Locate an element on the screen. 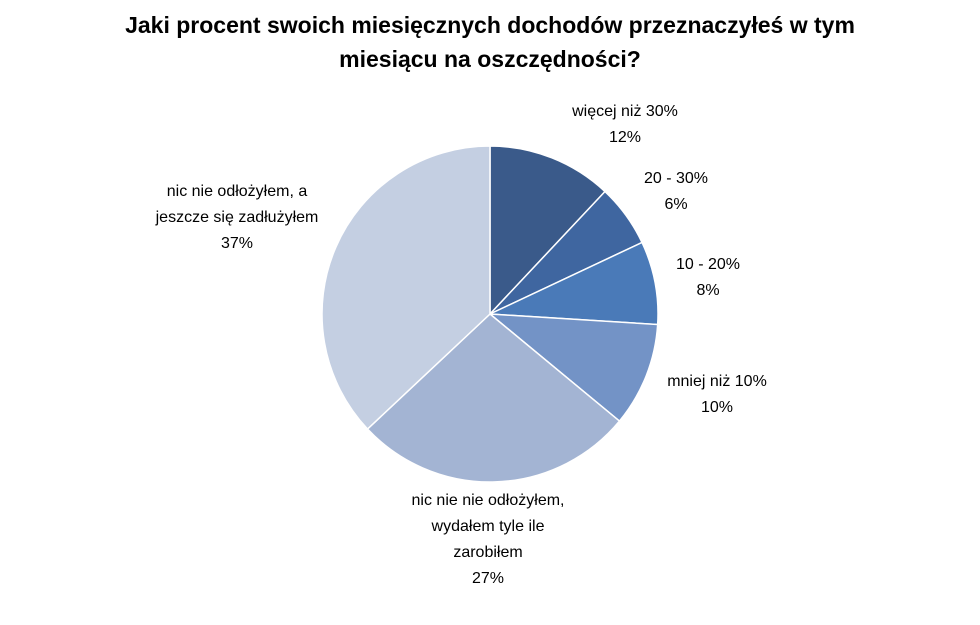 The height and width of the screenshot is (625, 980). value-label: 8% is located at coordinates (708, 290).